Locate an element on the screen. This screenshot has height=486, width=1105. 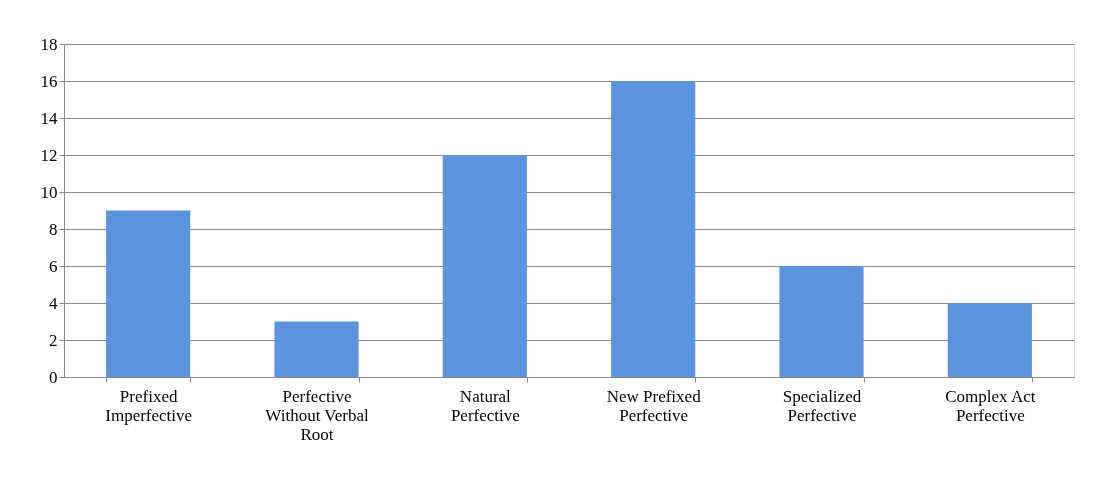
y-tick-label: 10 is located at coordinates (49, 192).